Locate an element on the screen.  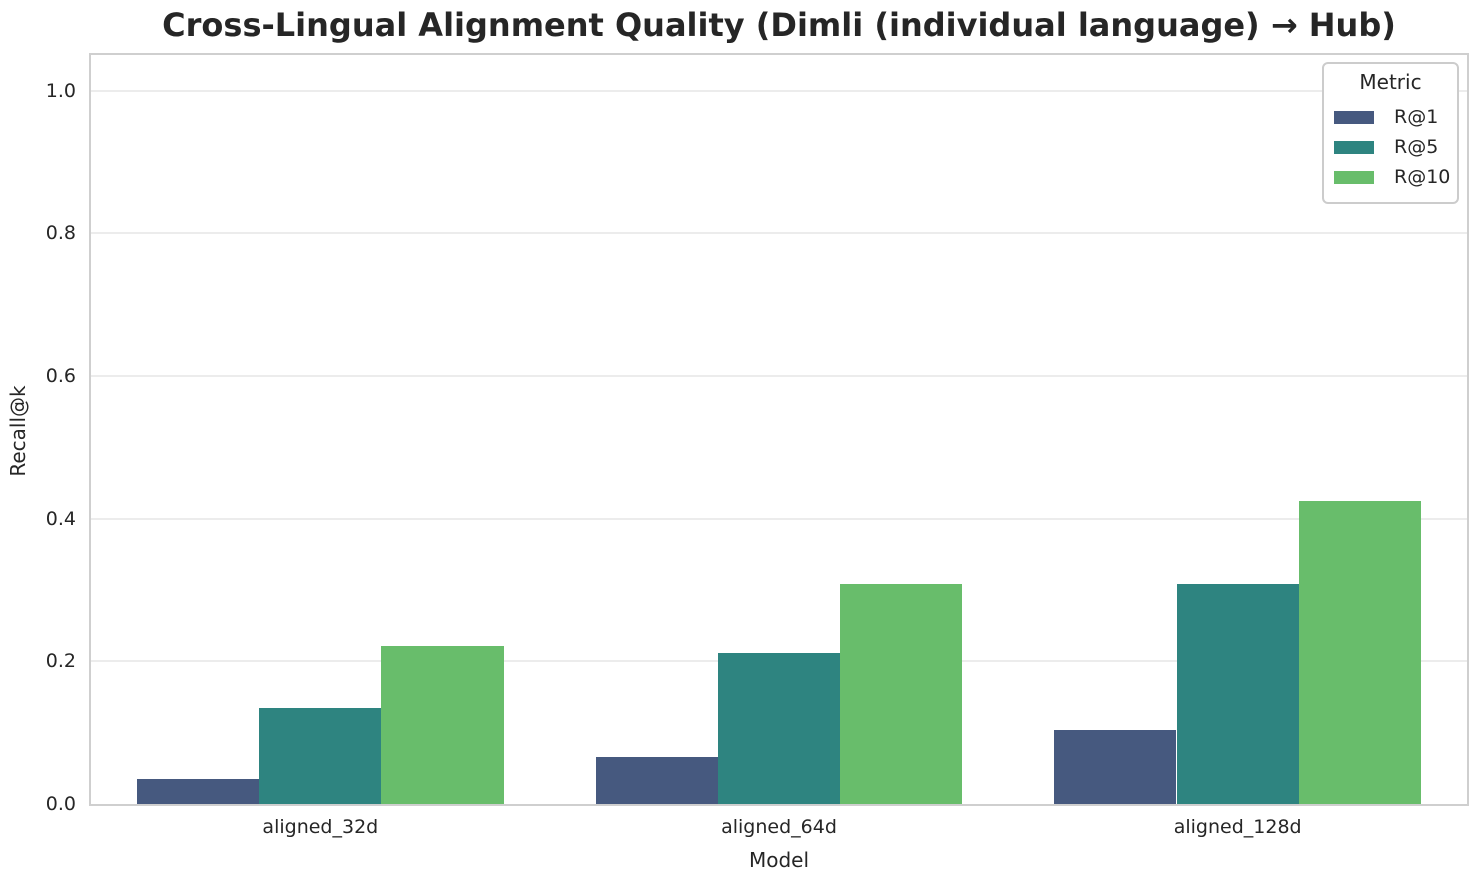
y-tick-1.0: 1.0 is located at coordinates (60, 90).